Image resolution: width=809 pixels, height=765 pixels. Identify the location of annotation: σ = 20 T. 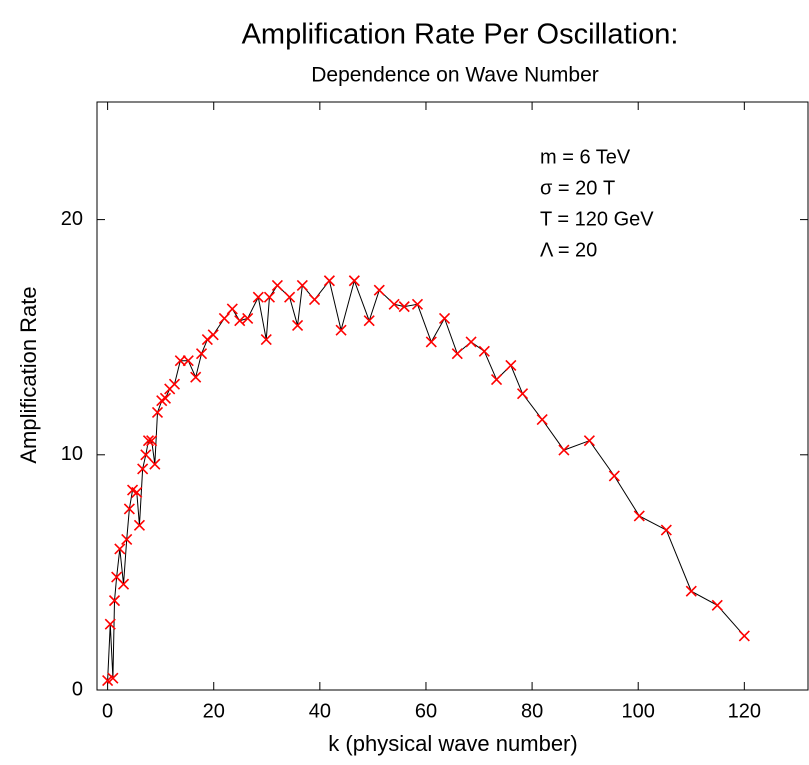
(577, 188).